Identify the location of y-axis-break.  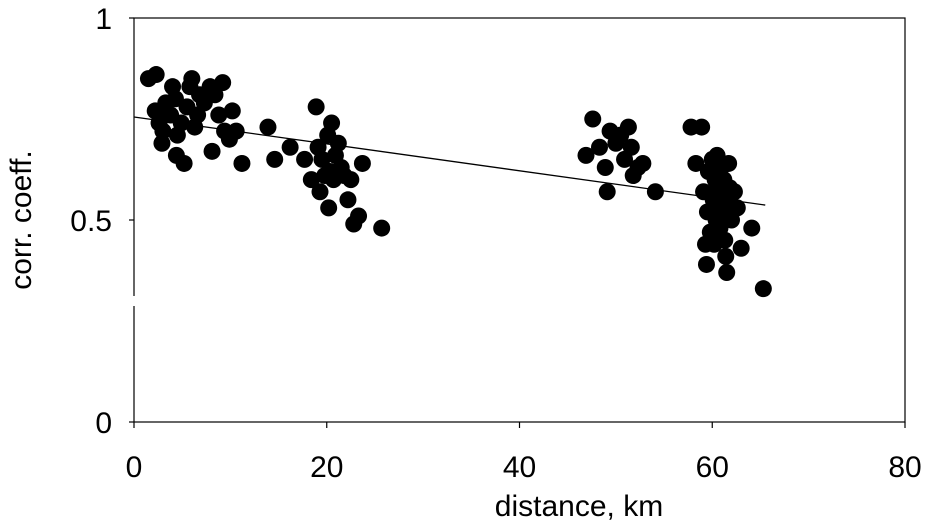
(134, 301).